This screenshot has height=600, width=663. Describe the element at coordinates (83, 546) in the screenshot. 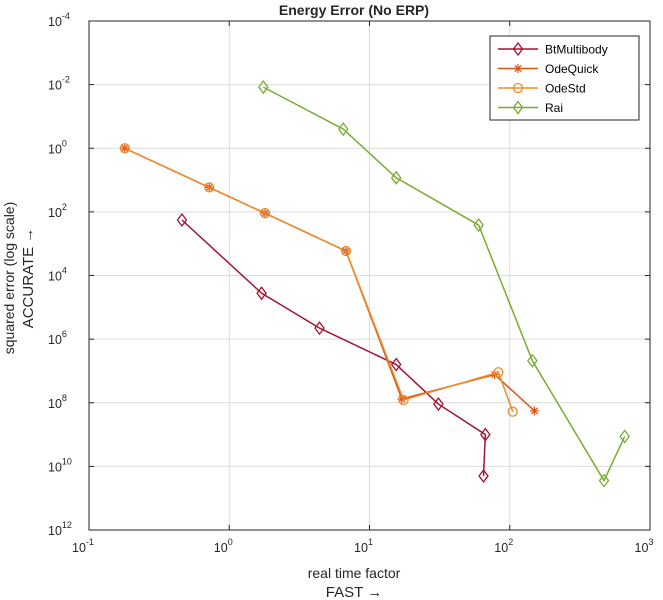

I see `x-tick-label: 10⁻¹` at that location.